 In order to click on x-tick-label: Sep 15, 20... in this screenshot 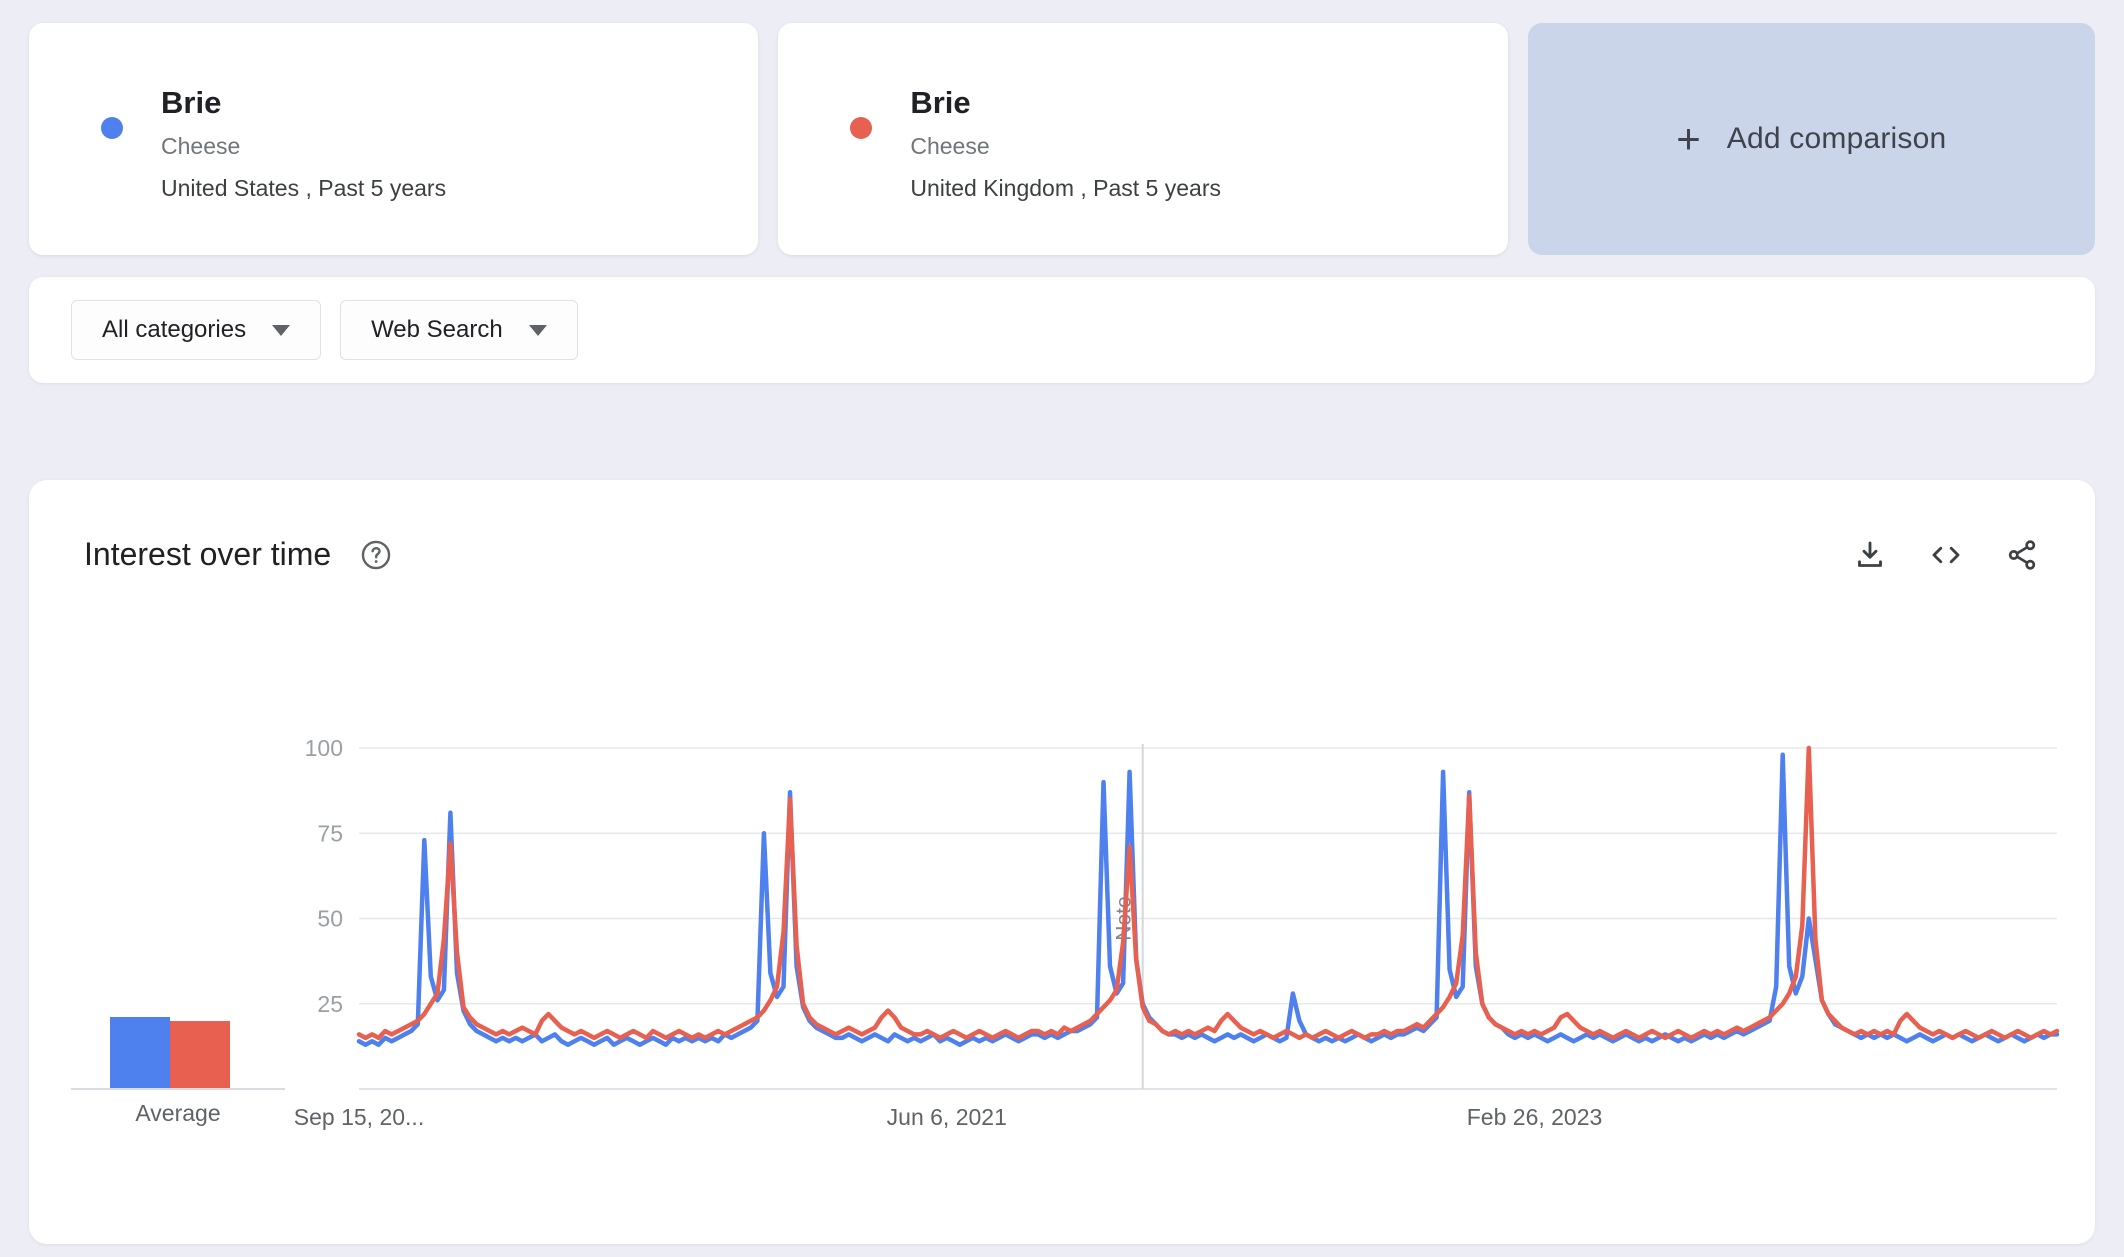, I will do `click(359, 1117)`.